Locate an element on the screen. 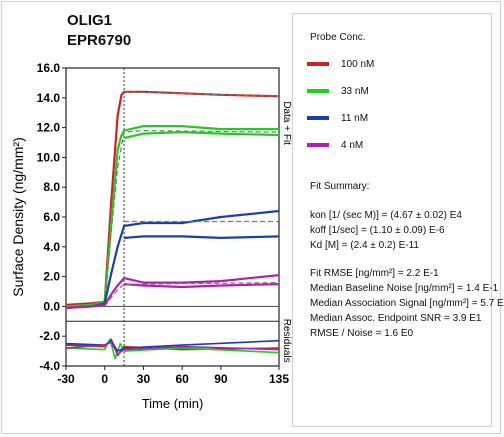 The width and height of the screenshot is (504, 437). legend-label: 4 nM is located at coordinates (352, 145).